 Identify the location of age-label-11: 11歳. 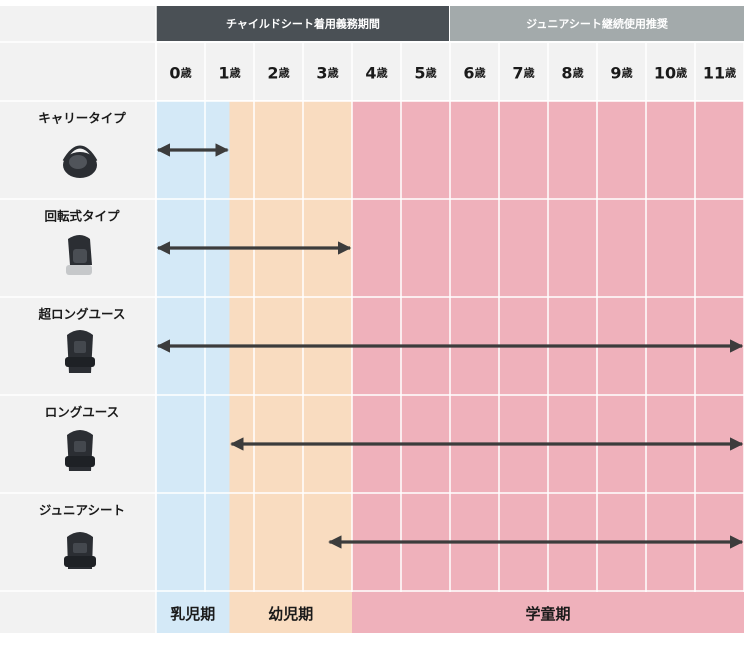
(719, 72).